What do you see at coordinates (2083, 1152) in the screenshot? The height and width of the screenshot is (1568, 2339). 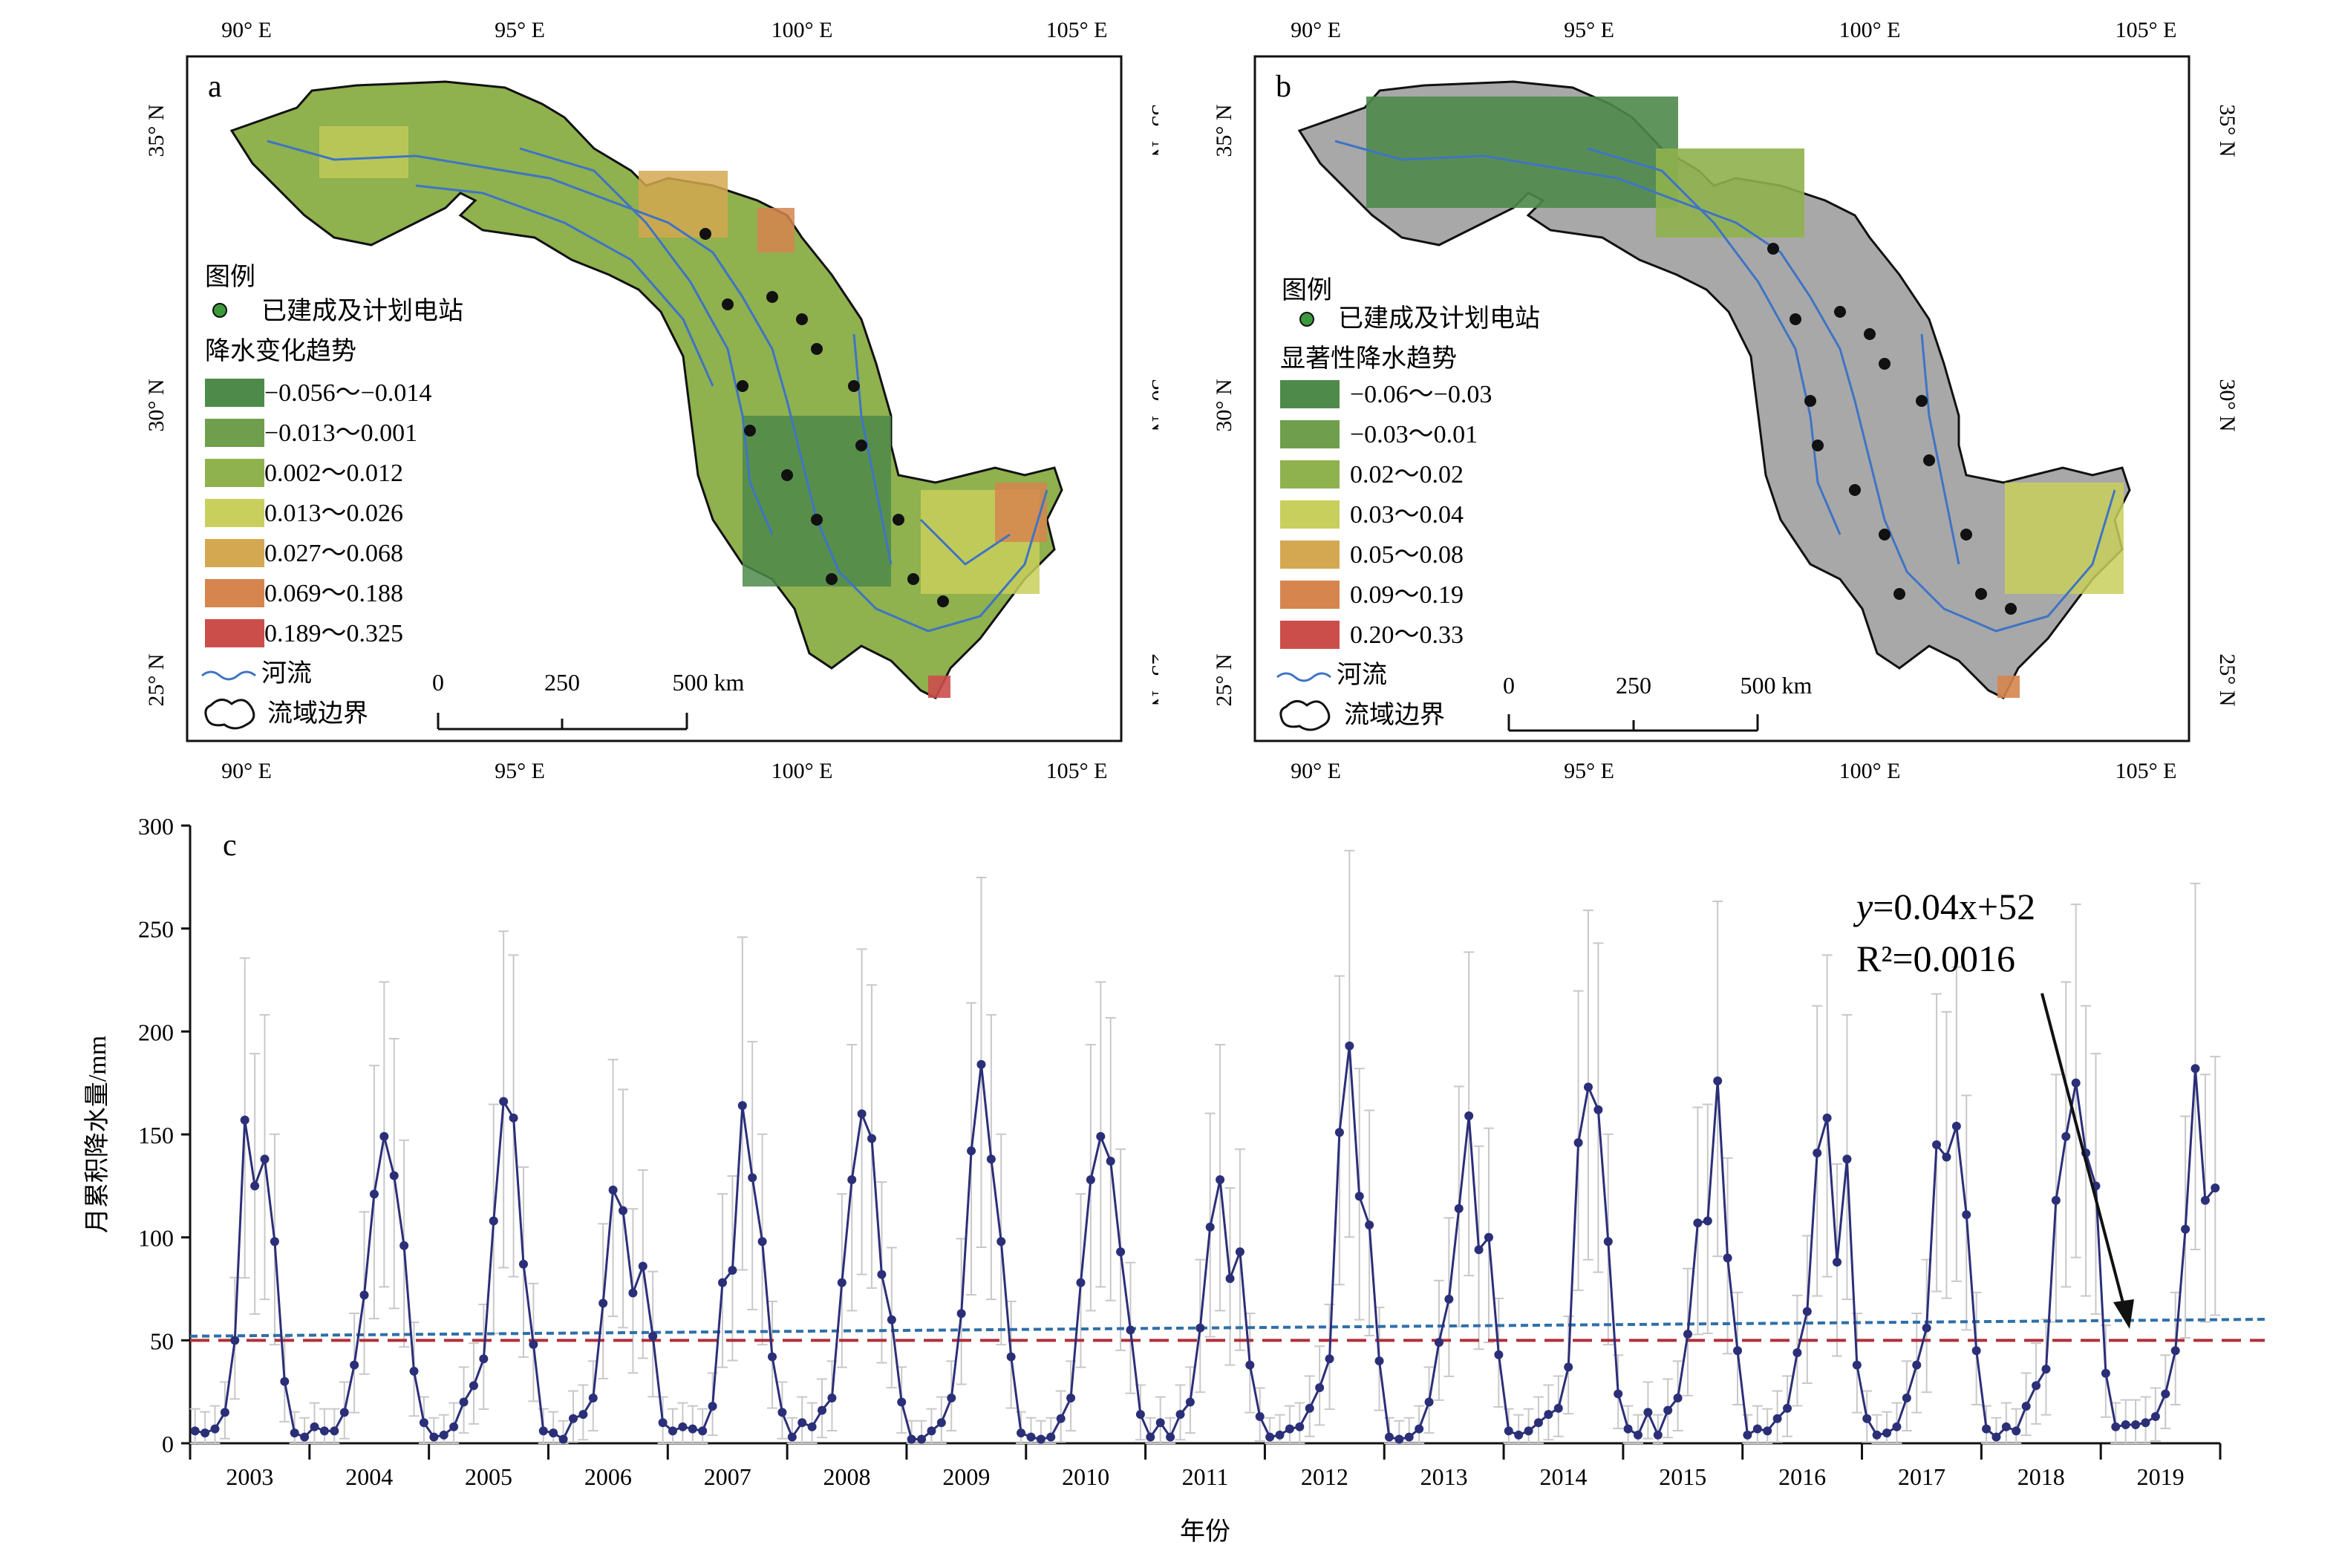 I see `annotation-arrow` at bounding box center [2083, 1152].